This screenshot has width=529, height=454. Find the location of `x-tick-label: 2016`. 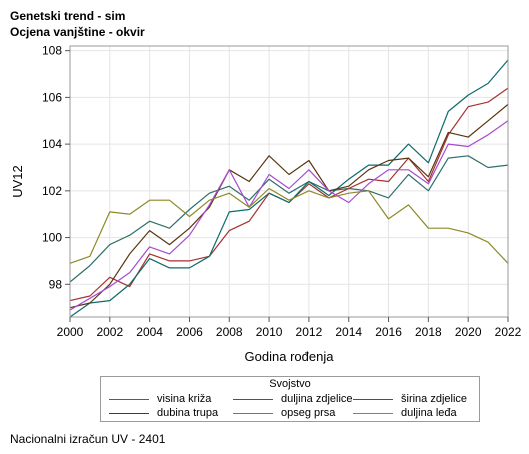

x-tick-label: 2016 is located at coordinates (388, 332).